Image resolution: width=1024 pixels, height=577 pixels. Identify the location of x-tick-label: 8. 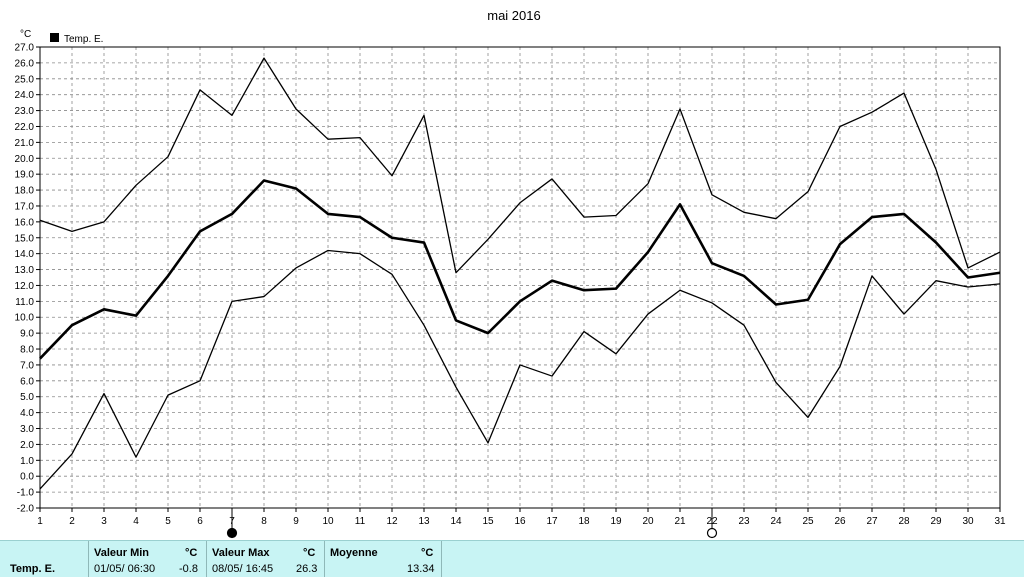
(264, 521).